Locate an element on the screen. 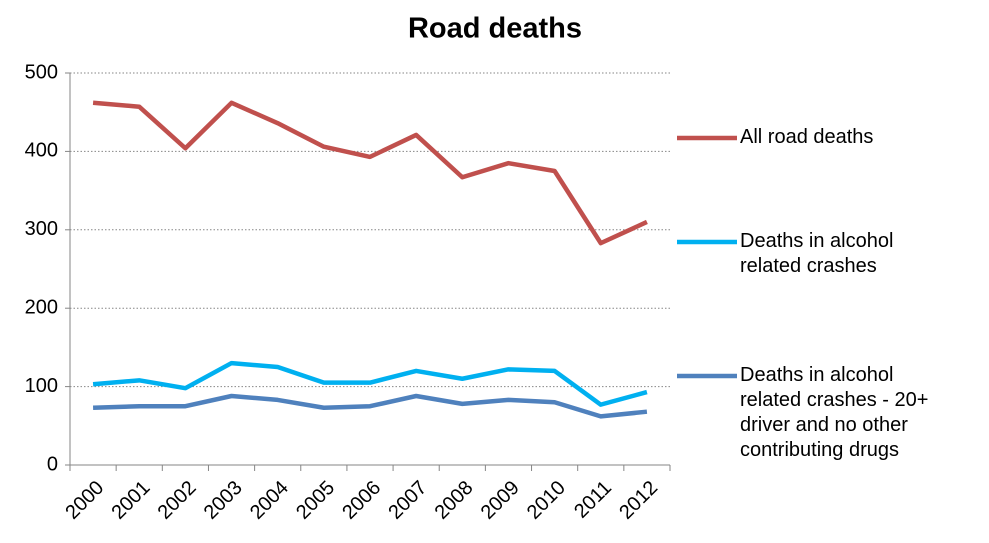 Image resolution: width=989 pixels, height=543 pixels. x-tick-label: 2007 is located at coordinates (407, 500).